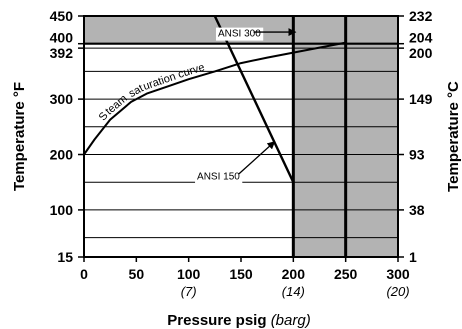 The image size is (462, 329). Describe the element at coordinates (293, 291) in the screenshot. I see `x-tick-sub-200: (14)` at that location.